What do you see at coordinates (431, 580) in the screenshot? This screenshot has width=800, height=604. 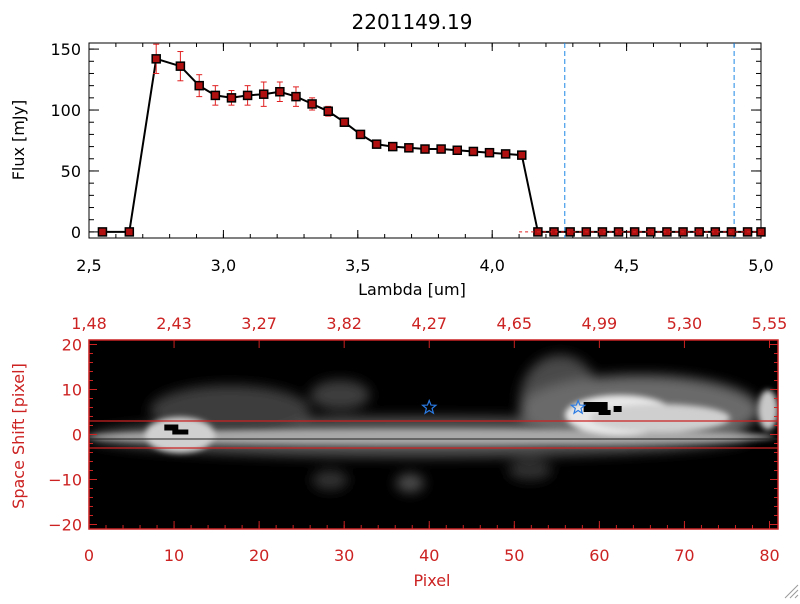 I see `bottom-x-axis-label: Pixel` at bounding box center [431, 580].